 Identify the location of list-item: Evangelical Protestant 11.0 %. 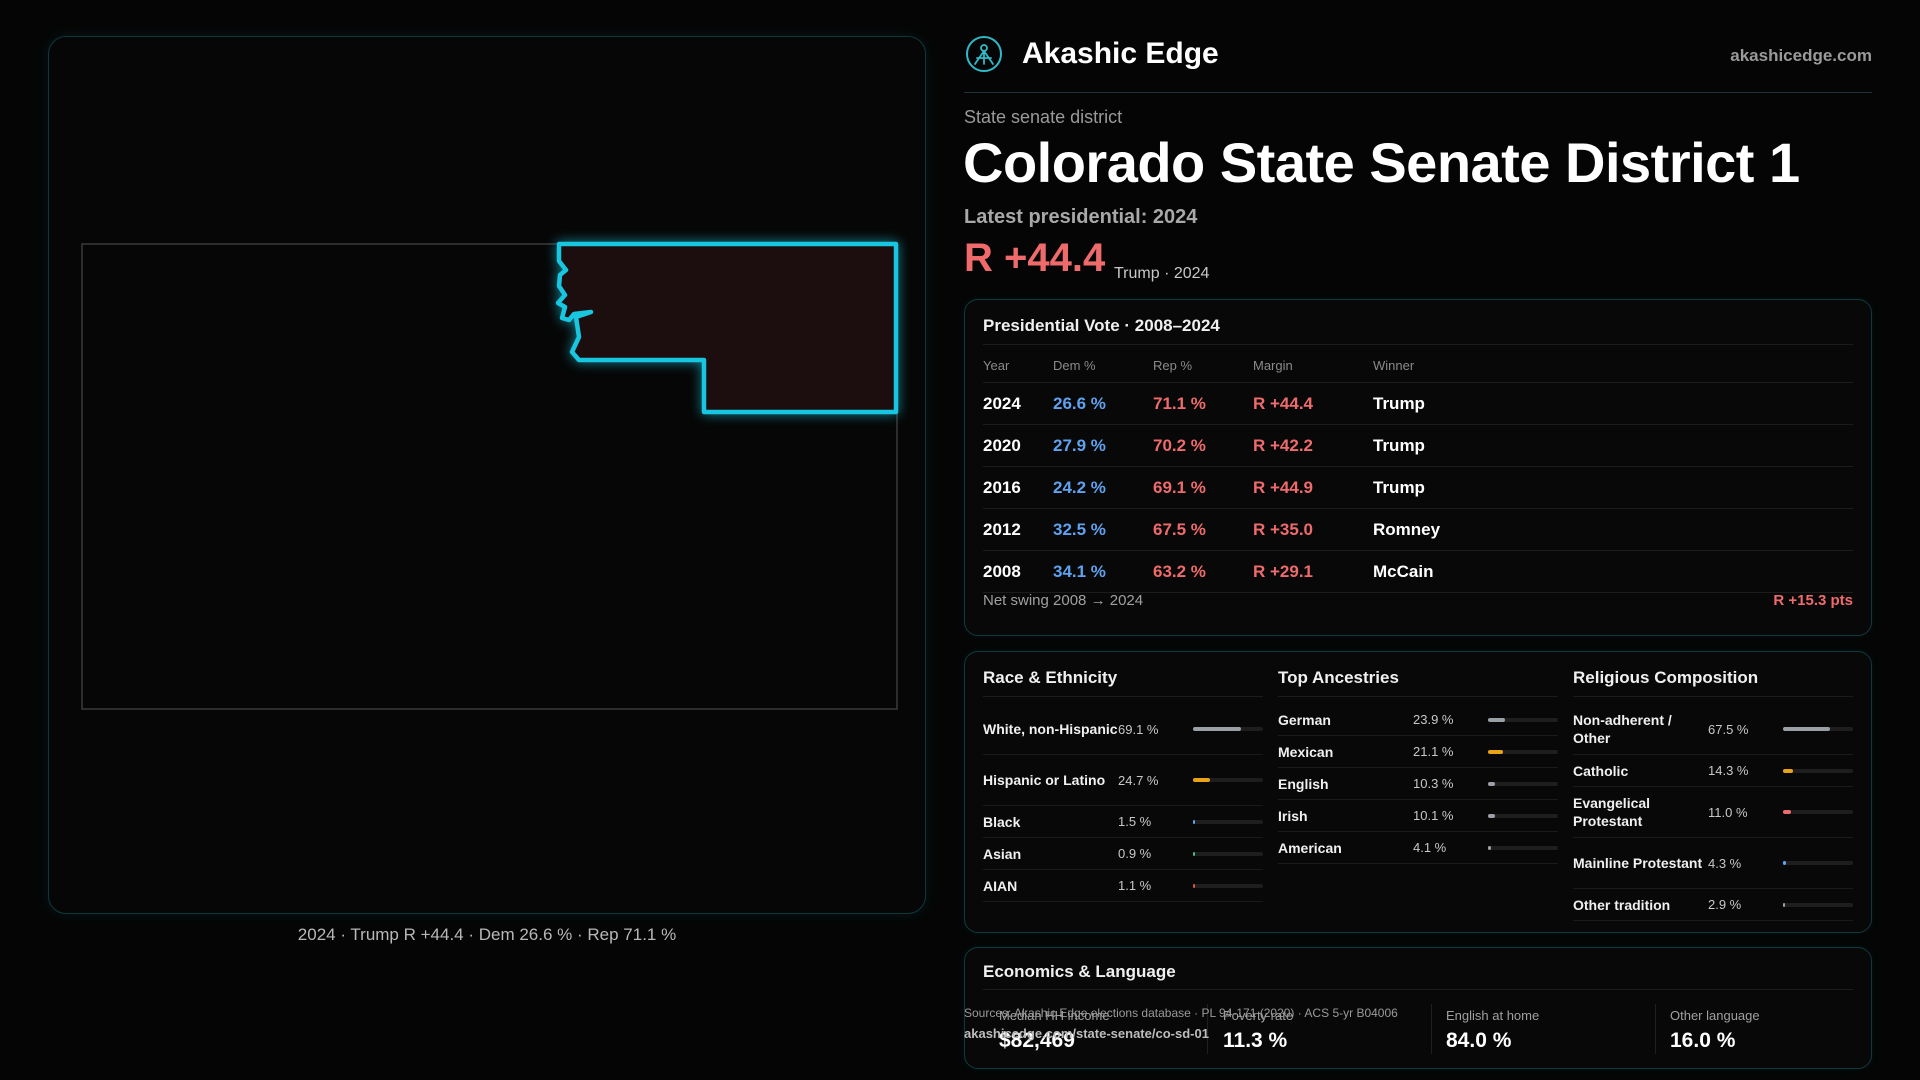
(1713, 812).